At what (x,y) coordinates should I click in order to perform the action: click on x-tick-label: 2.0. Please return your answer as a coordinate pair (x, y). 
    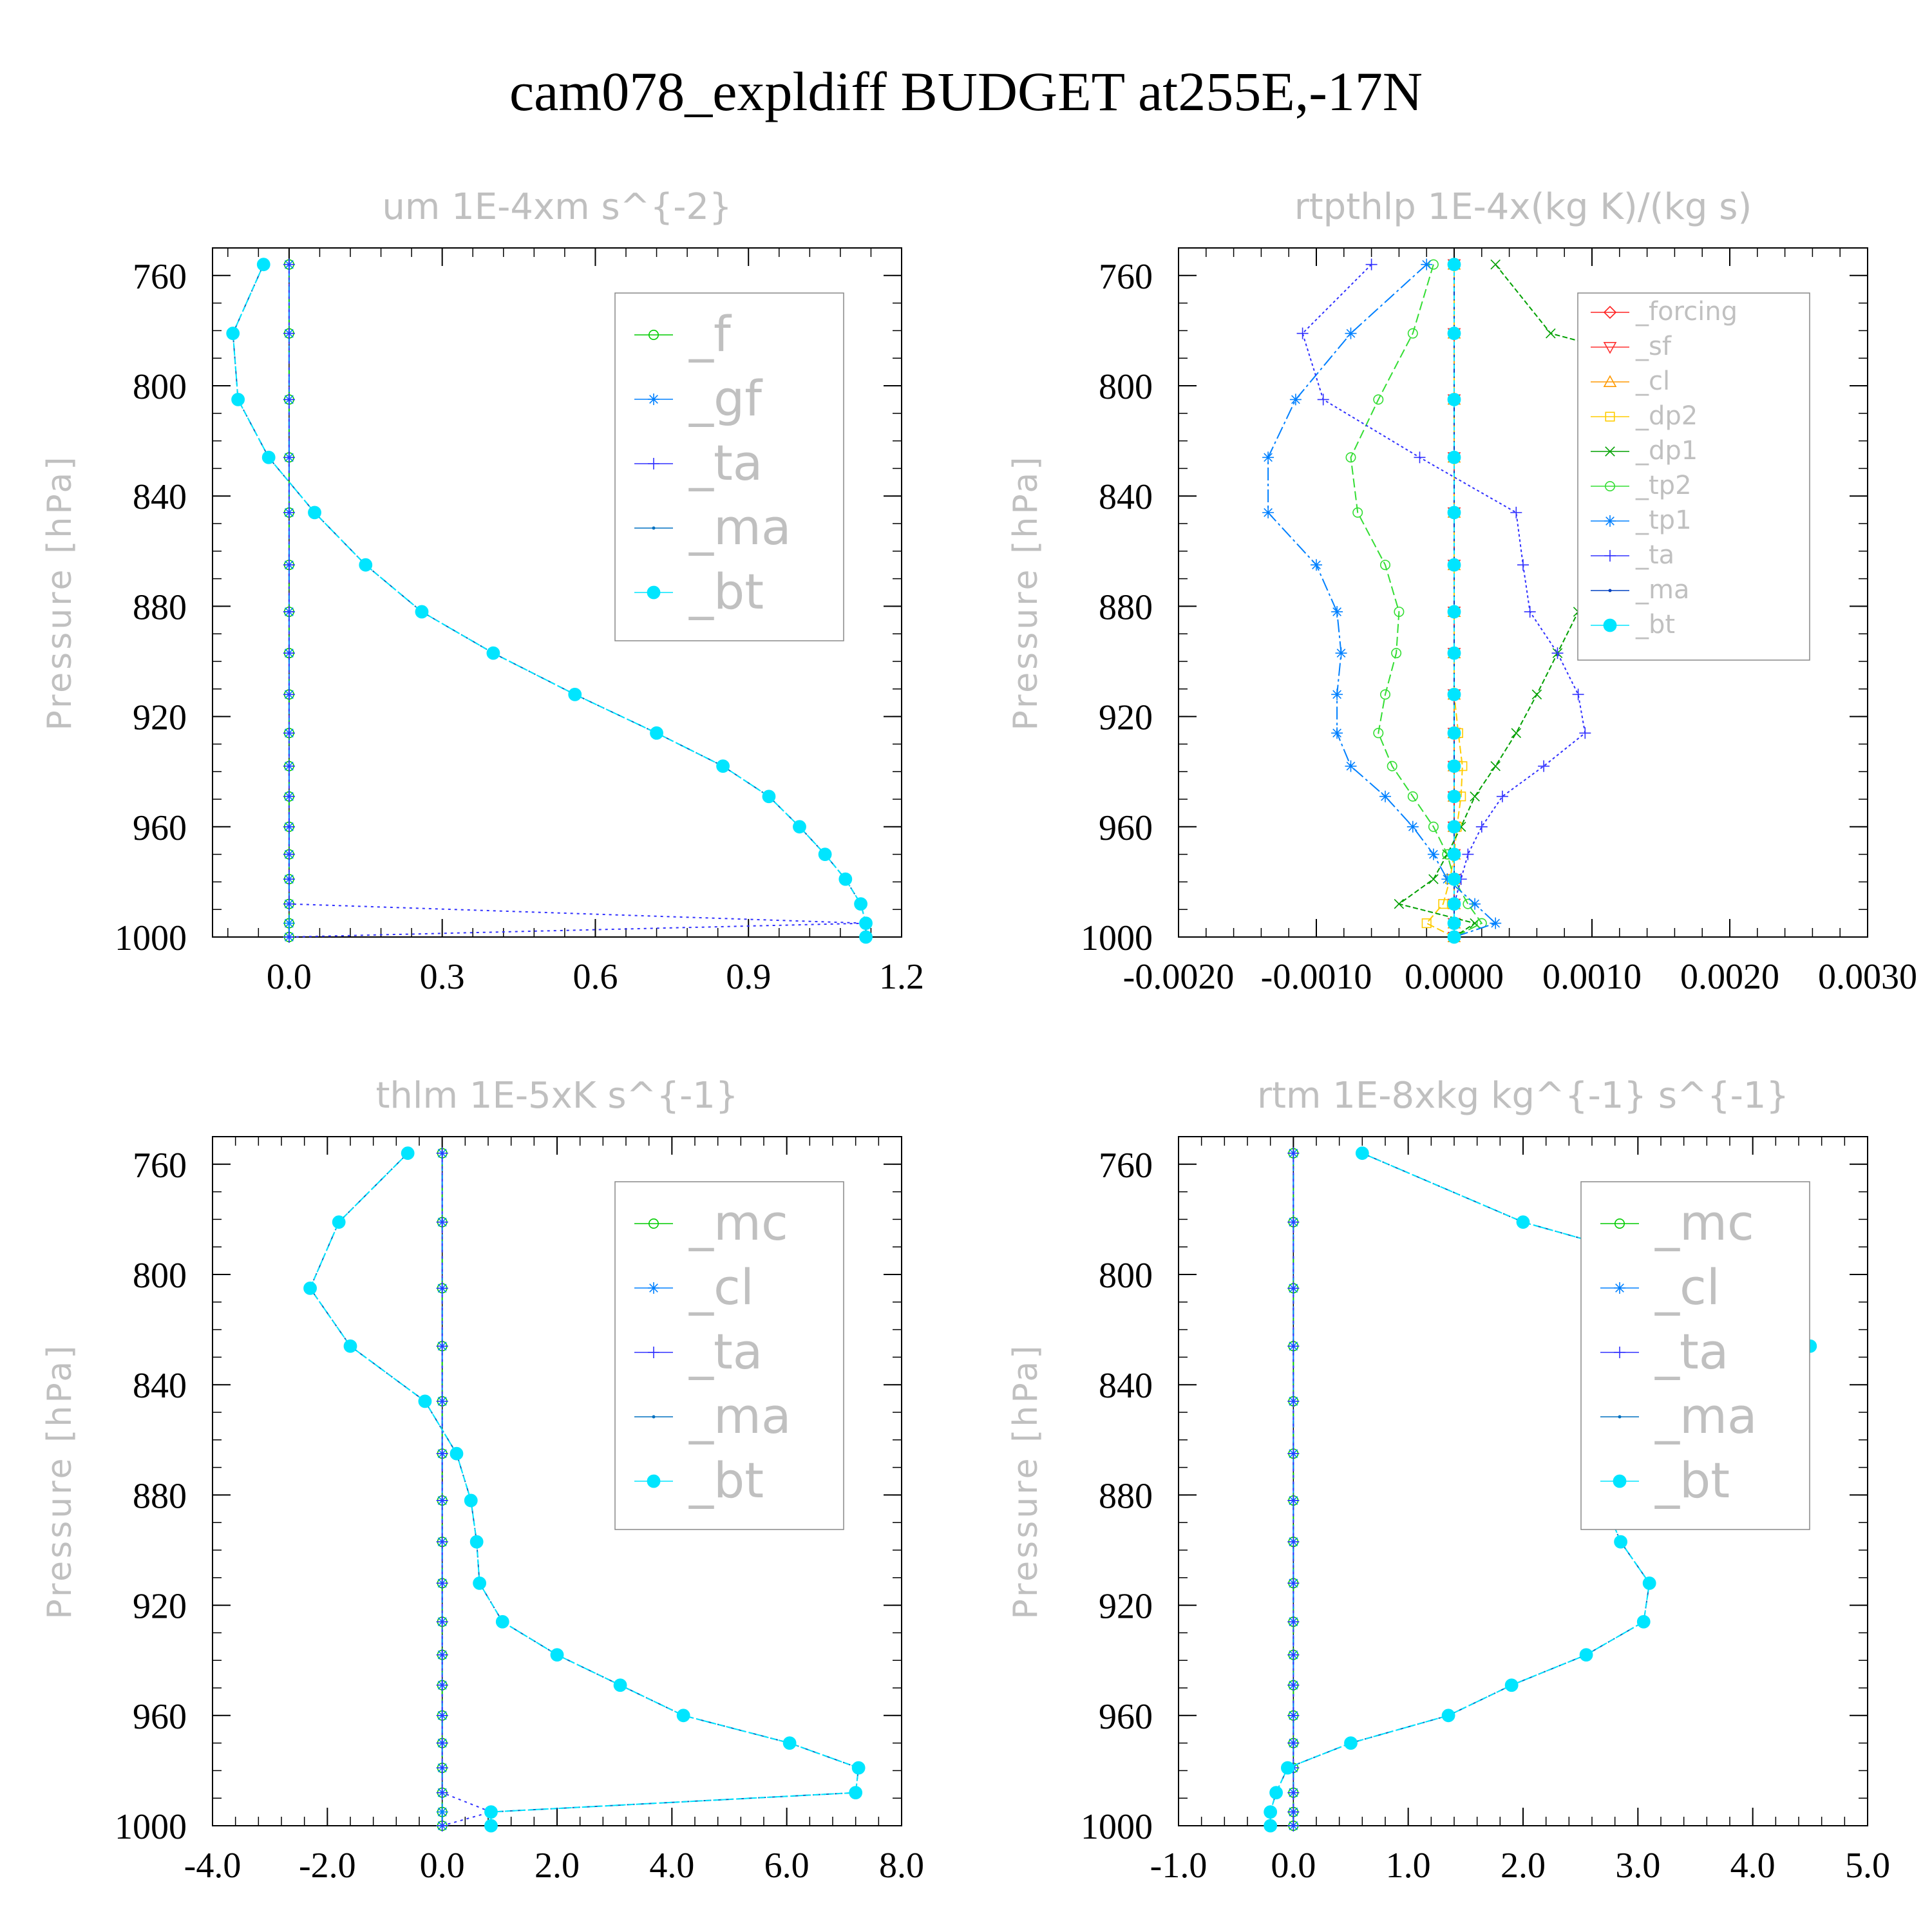
    Looking at the image, I should click on (1523, 1866).